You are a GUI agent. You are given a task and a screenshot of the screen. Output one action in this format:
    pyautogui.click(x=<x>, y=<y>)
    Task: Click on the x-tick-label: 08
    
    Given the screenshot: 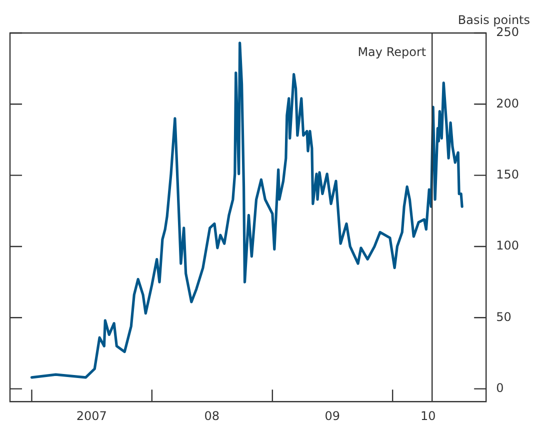 What is the action you would take?
    pyautogui.click(x=212, y=415)
    